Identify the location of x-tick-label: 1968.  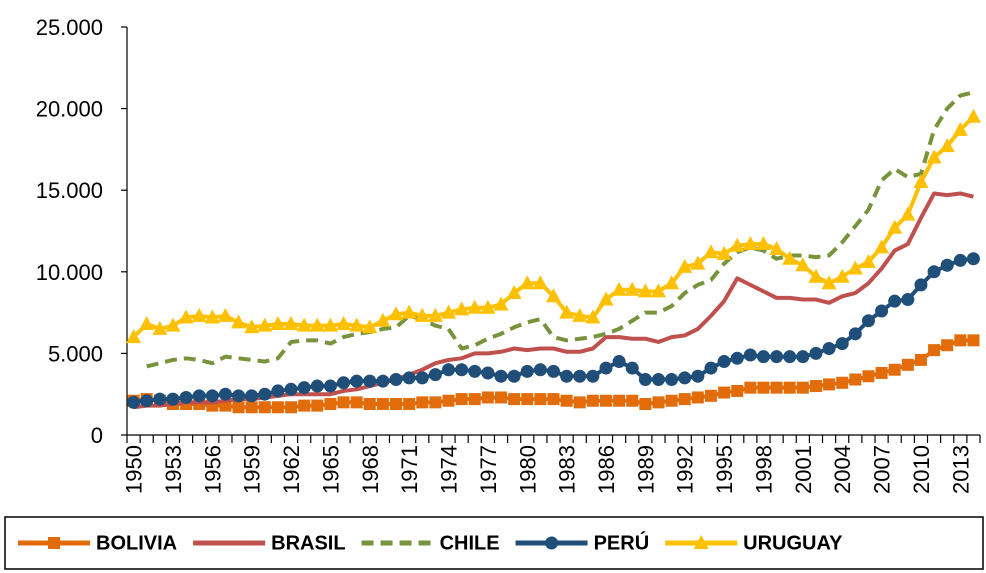
(370, 469).